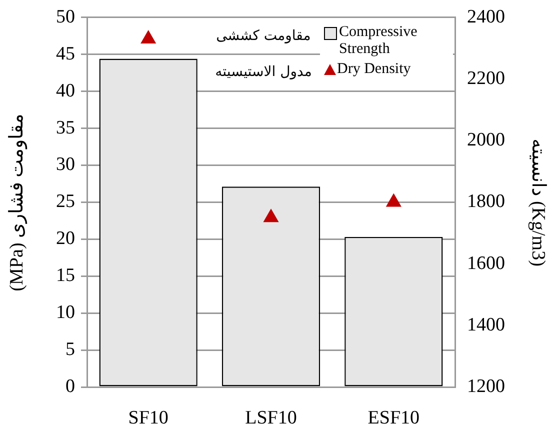  I want to click on y2-axis-title: دانسیته (Kg/m3), so click(538, 202).